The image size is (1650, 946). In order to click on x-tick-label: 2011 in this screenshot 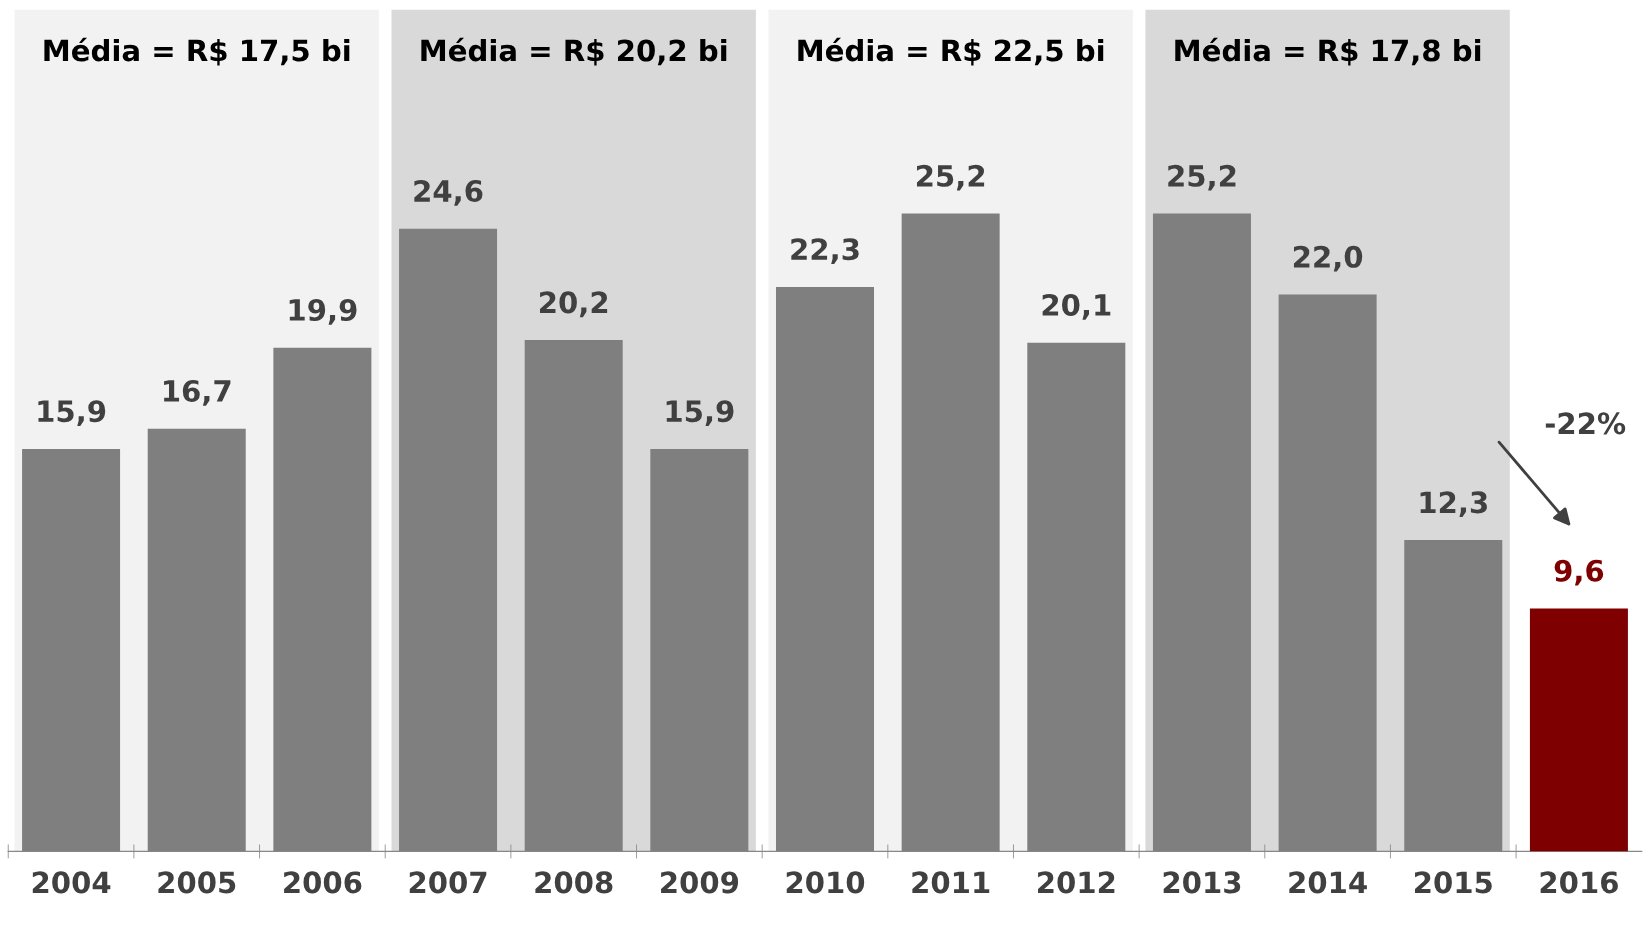, I will do `click(951, 882)`.